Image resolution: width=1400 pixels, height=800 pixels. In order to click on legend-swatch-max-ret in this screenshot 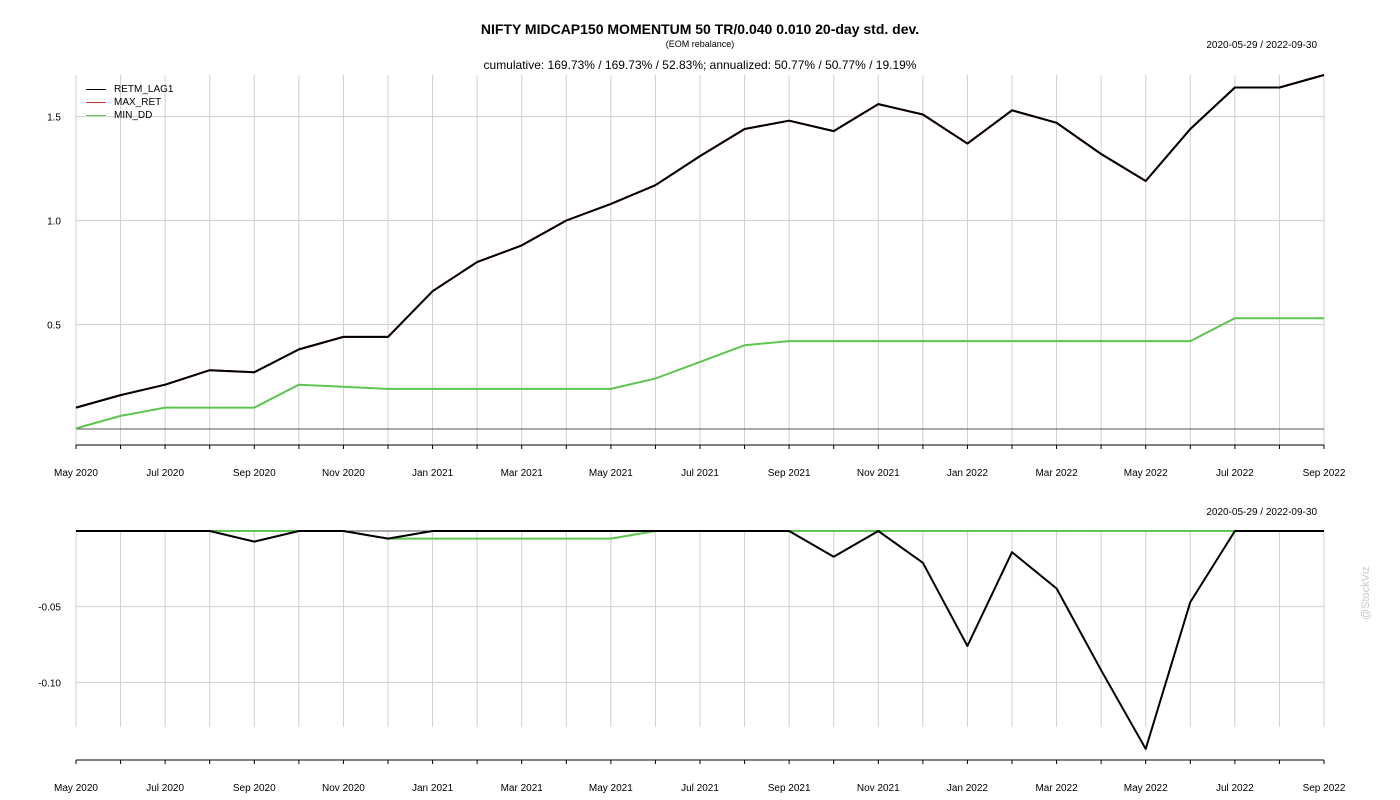, I will do `click(96, 102)`.